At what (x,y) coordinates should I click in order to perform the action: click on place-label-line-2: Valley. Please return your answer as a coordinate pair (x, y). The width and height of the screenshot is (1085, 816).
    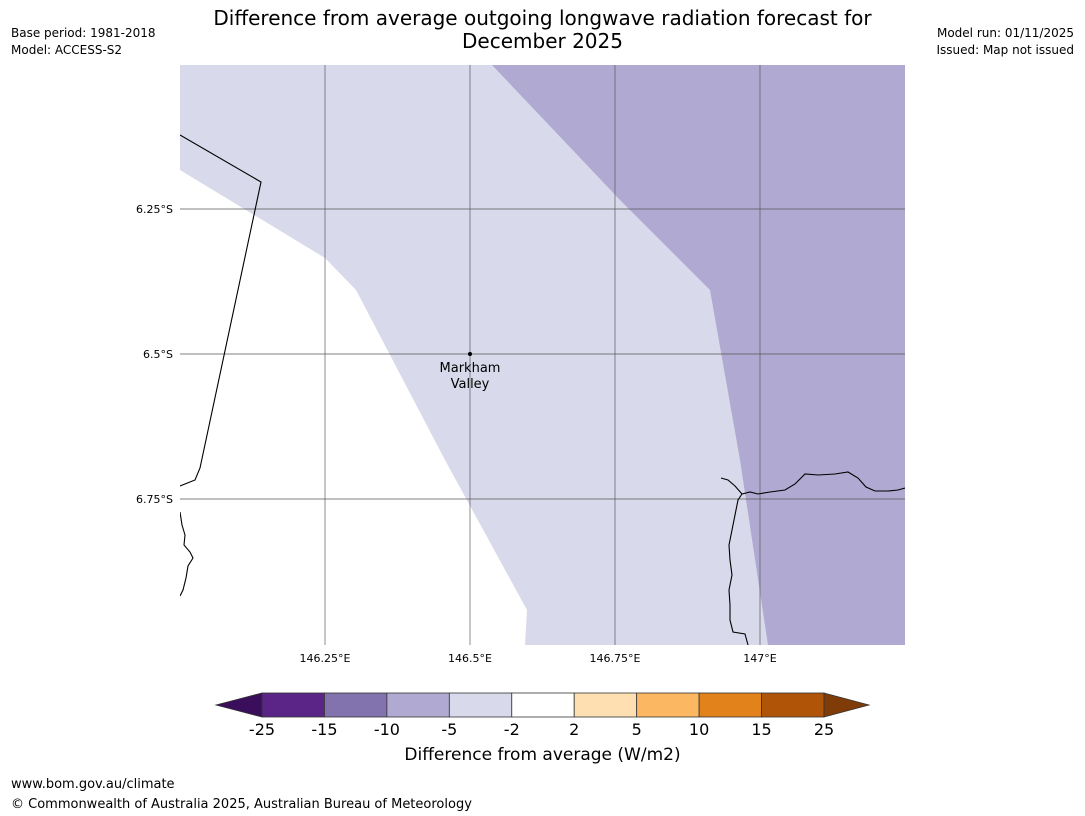
    Looking at the image, I should click on (470, 384).